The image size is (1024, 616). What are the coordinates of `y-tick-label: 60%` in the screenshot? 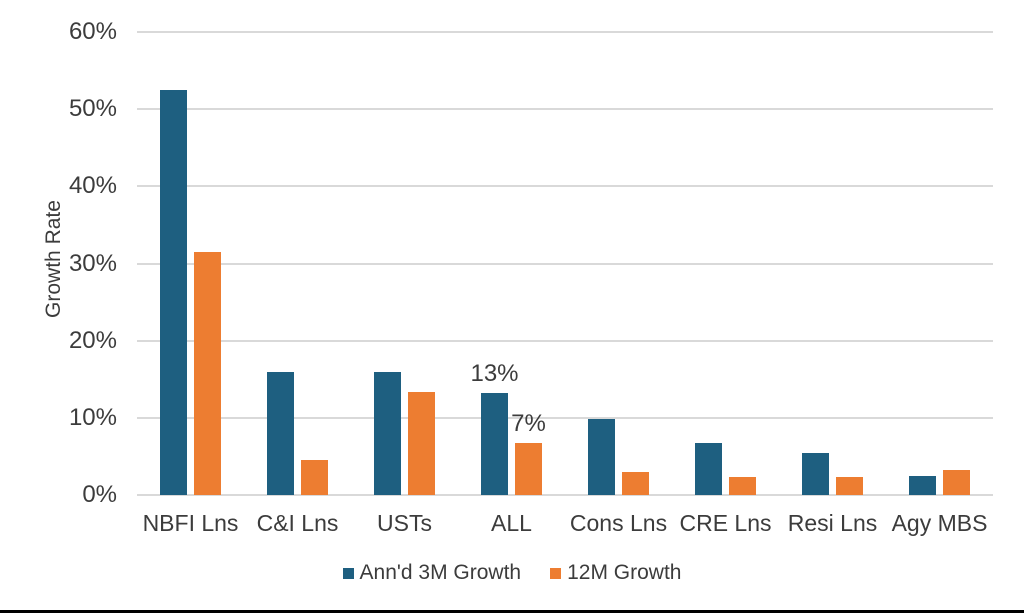 It's located at (92, 31).